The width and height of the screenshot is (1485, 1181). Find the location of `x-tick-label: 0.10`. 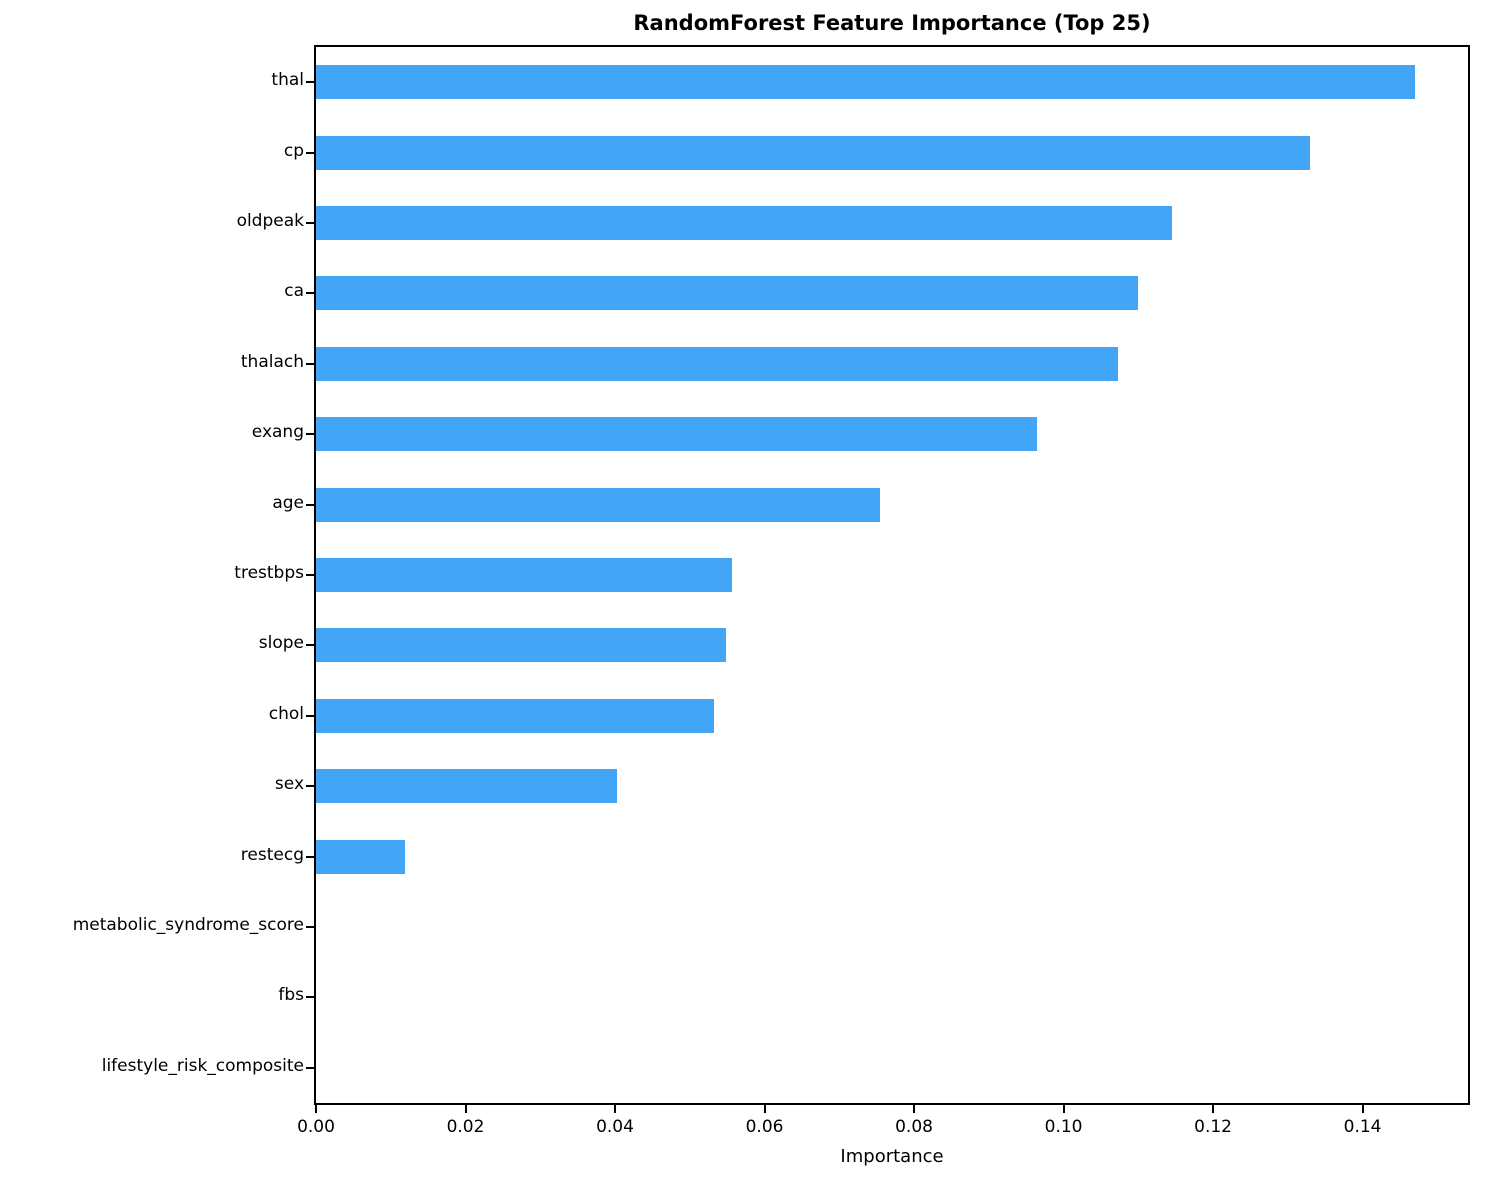

x-tick-label: 0.10 is located at coordinates (1063, 1127).